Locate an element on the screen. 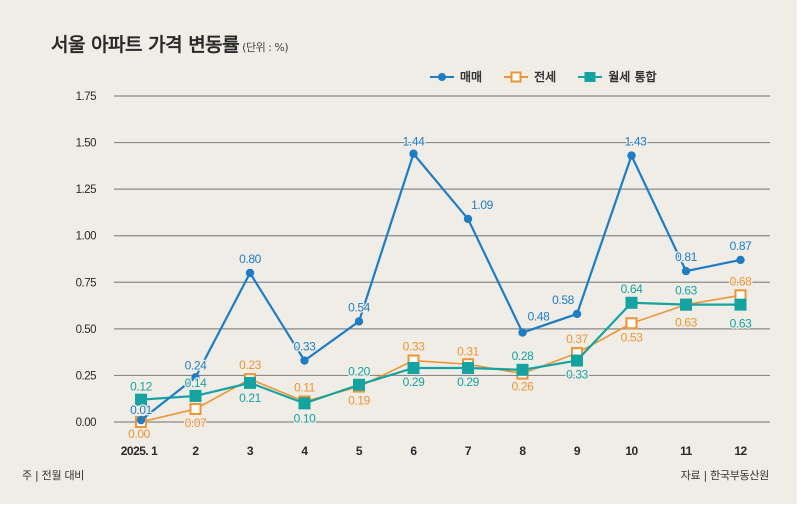  data-label-sale: 0.01 is located at coordinates (141, 410).